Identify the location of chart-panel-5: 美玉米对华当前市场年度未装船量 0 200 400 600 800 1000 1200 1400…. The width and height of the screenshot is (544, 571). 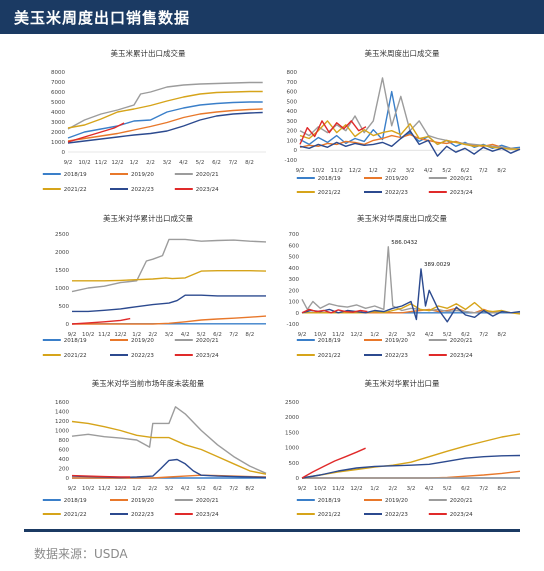
(154, 448).